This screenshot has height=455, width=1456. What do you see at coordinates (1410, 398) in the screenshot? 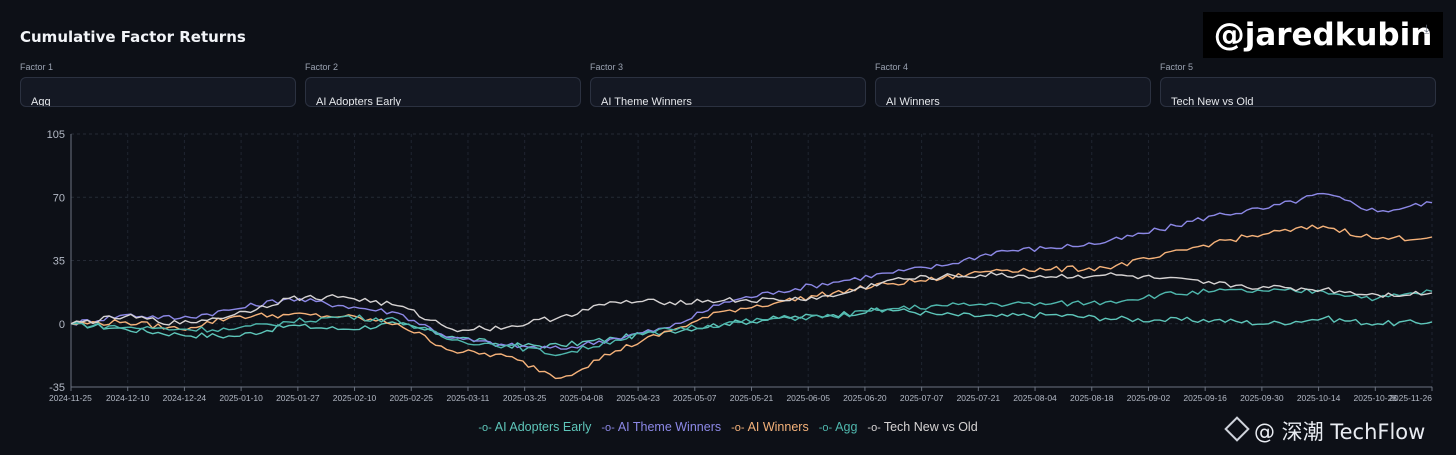
I see `x-tick-label: 2025-11-26` at bounding box center [1410, 398].